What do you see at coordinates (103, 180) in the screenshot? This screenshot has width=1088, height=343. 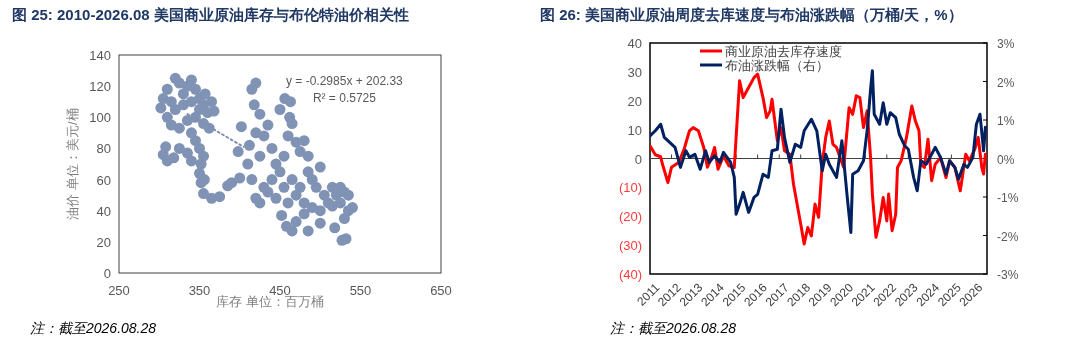 I see `y-tick-label: 60` at bounding box center [103, 180].